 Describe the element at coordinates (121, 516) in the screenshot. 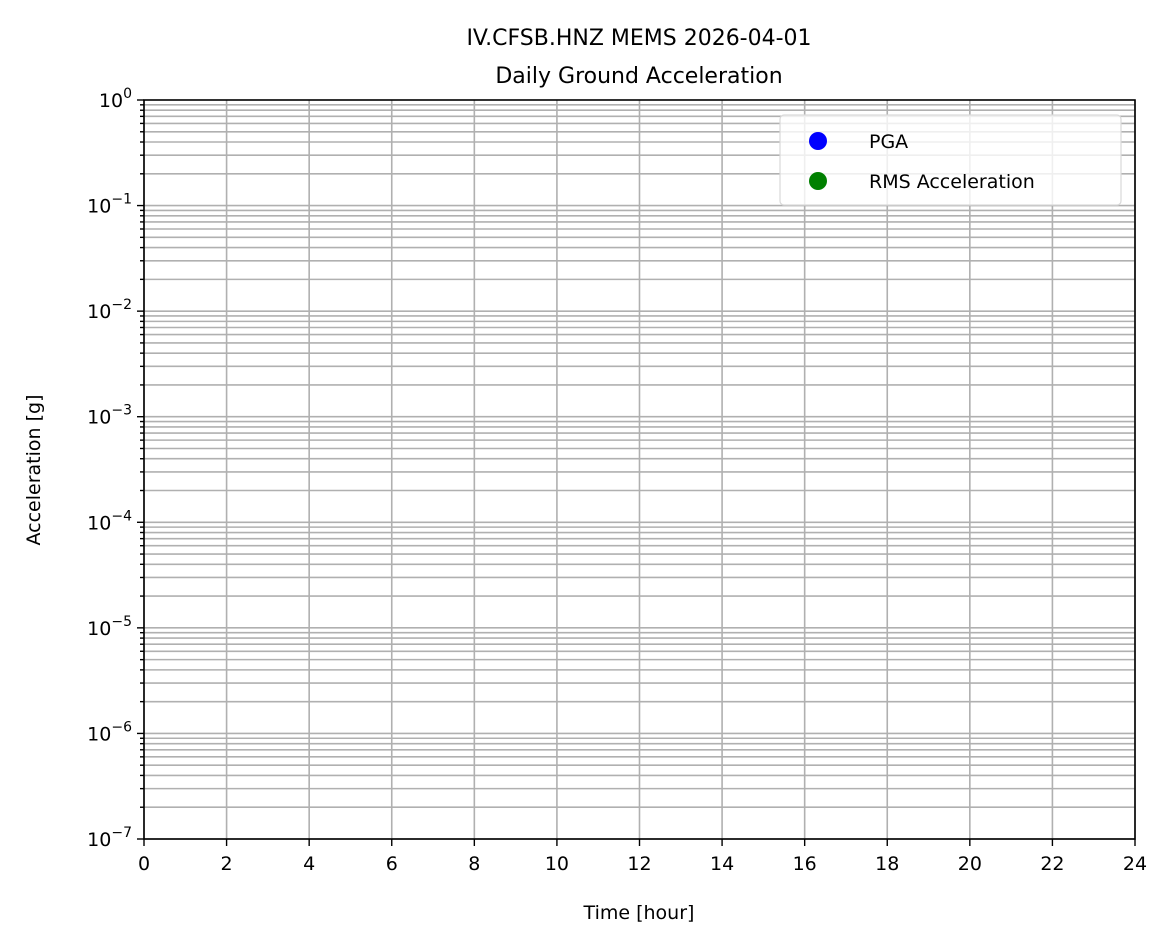

I see `y-tick-exponent: −4` at that location.